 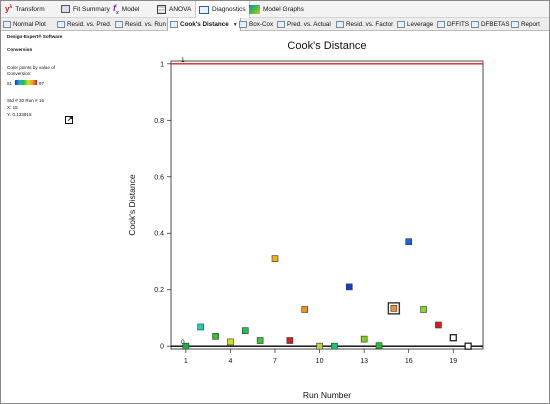 What do you see at coordinates (26, 100) in the screenshot?
I see `selection-info: Std # 20 Run # 15` at bounding box center [26, 100].